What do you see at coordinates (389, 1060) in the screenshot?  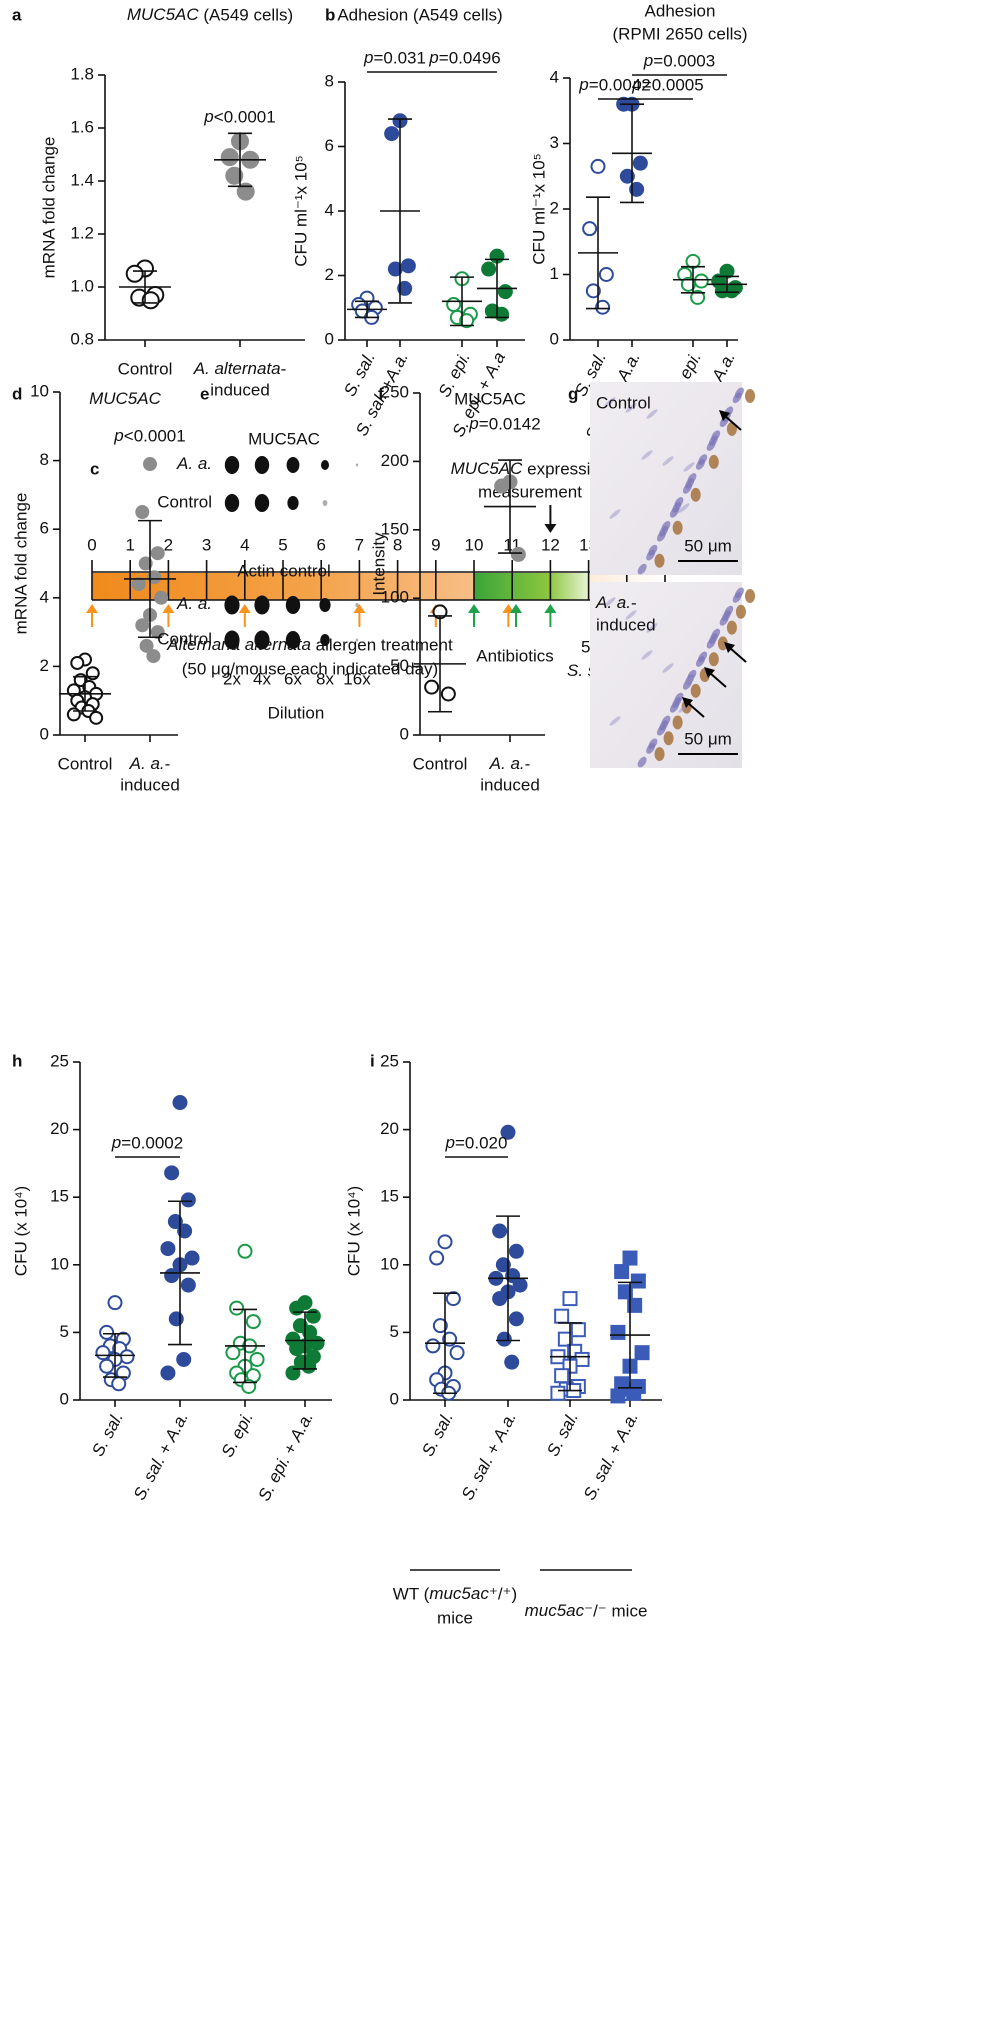 I see `y-tick-label: 25` at bounding box center [389, 1060].